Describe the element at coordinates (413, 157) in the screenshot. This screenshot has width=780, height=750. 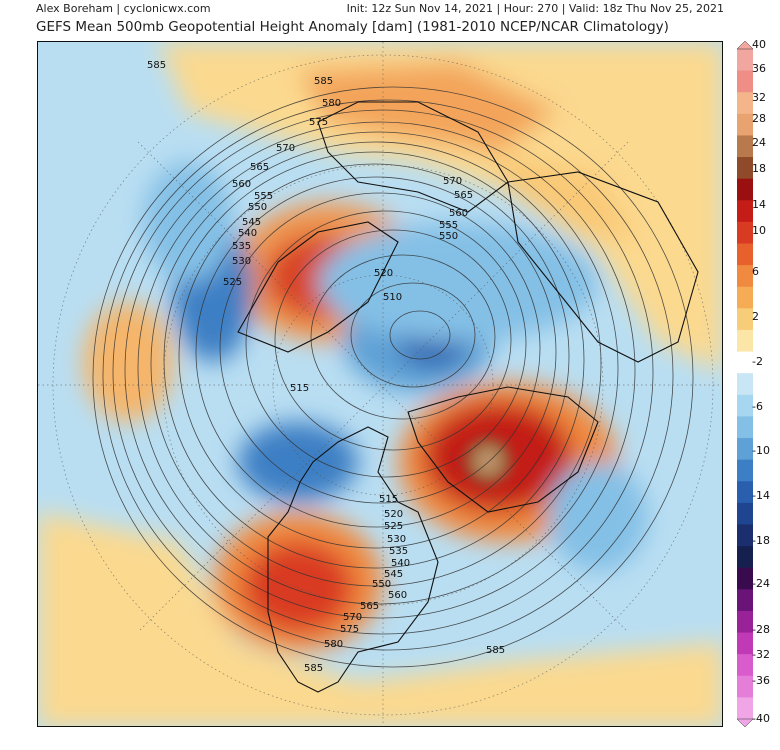
I see `coastline-europe` at that location.